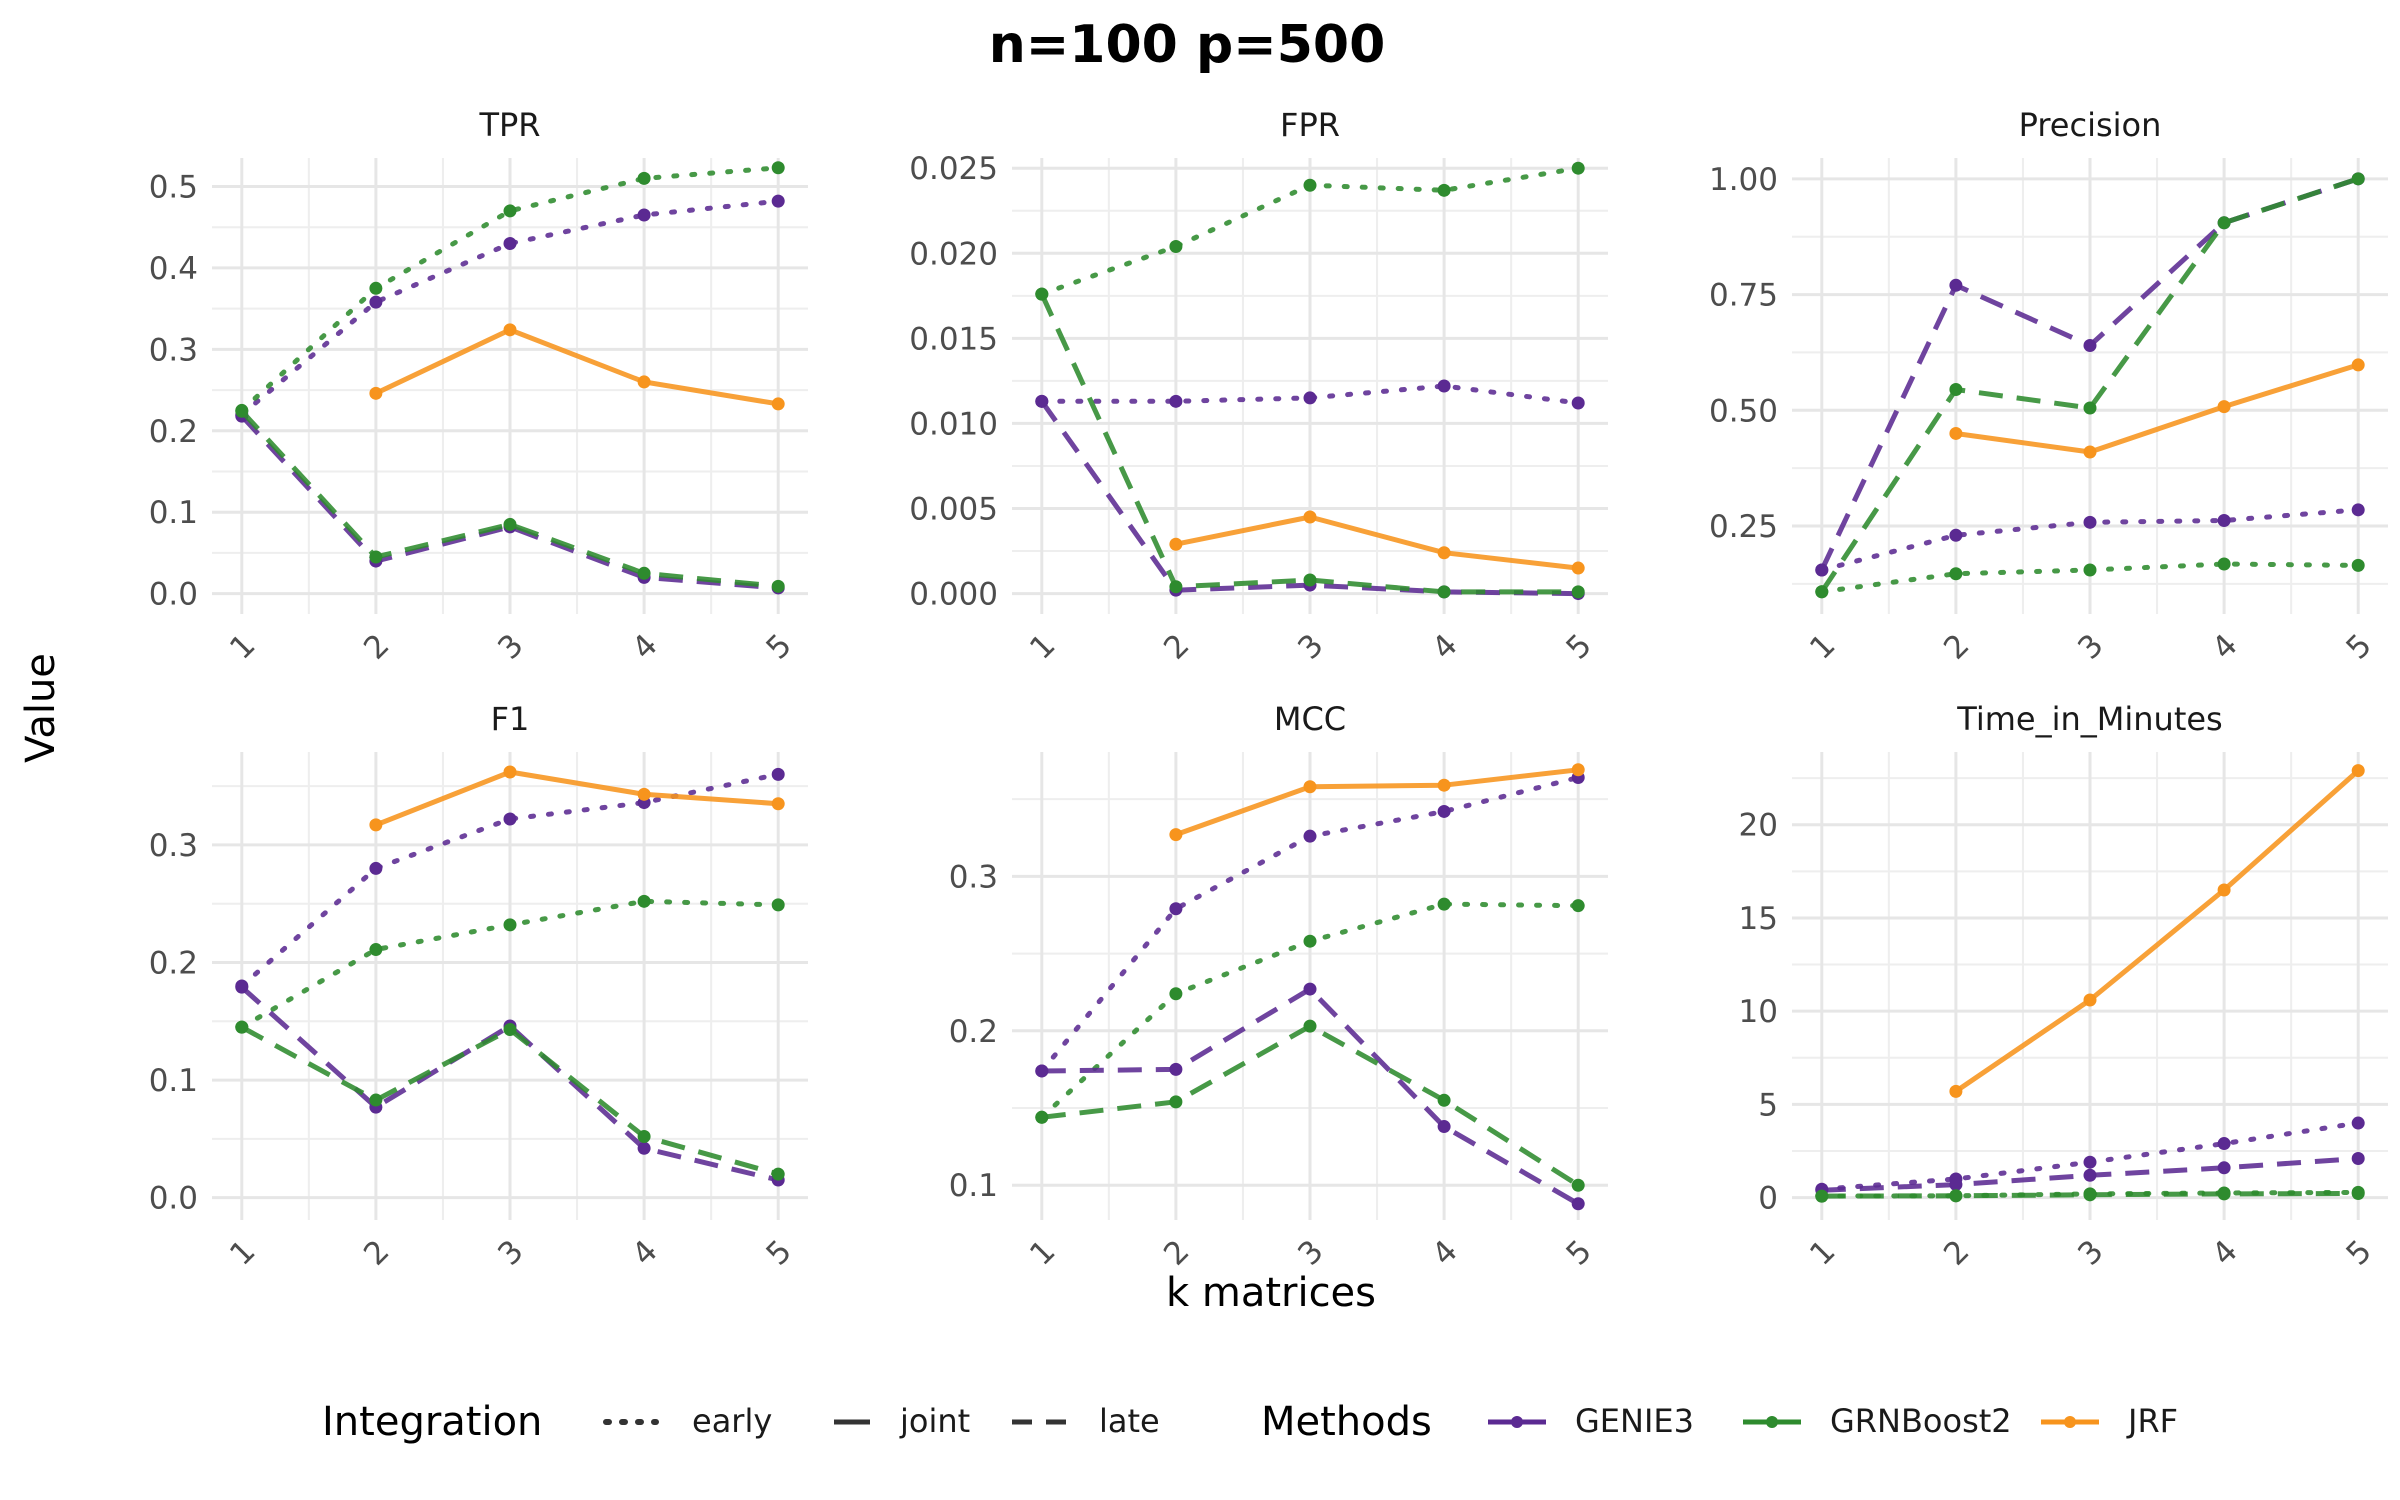 The height and width of the screenshot is (1500, 2400). I want to click on legend-genie3-dot, so click(1517, 1422).